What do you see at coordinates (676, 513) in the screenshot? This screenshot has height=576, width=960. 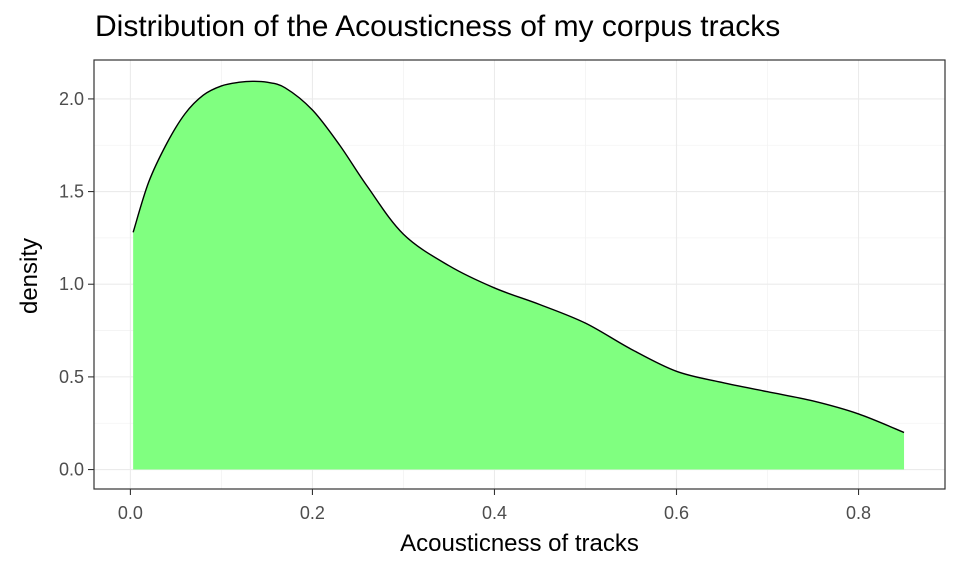 I see `x-tick-label: 0.6` at bounding box center [676, 513].